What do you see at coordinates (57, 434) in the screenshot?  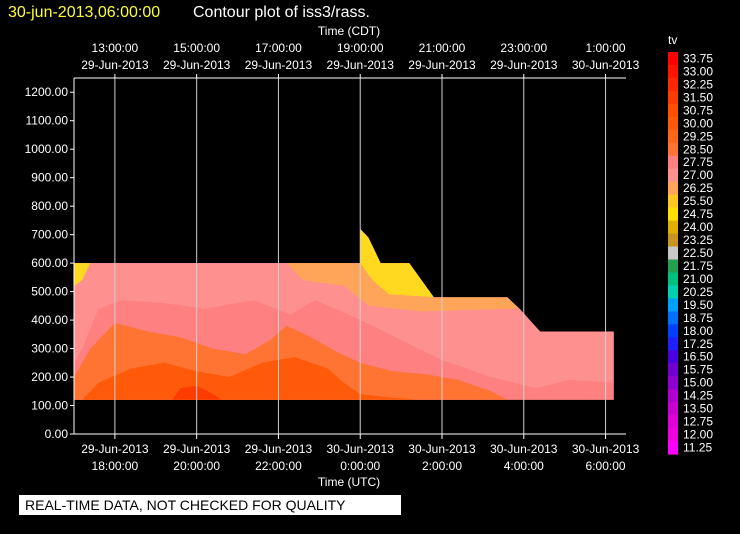 I see `y-tick-label: 0.00` at bounding box center [57, 434].